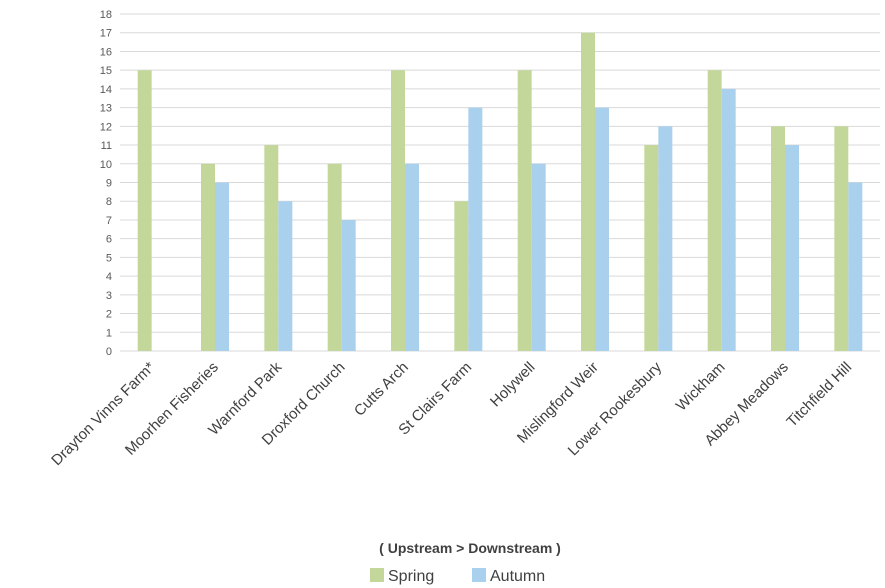 The width and height of the screenshot is (885, 588). What do you see at coordinates (106, 109) in the screenshot?
I see `y-tick-label: 13` at bounding box center [106, 109].